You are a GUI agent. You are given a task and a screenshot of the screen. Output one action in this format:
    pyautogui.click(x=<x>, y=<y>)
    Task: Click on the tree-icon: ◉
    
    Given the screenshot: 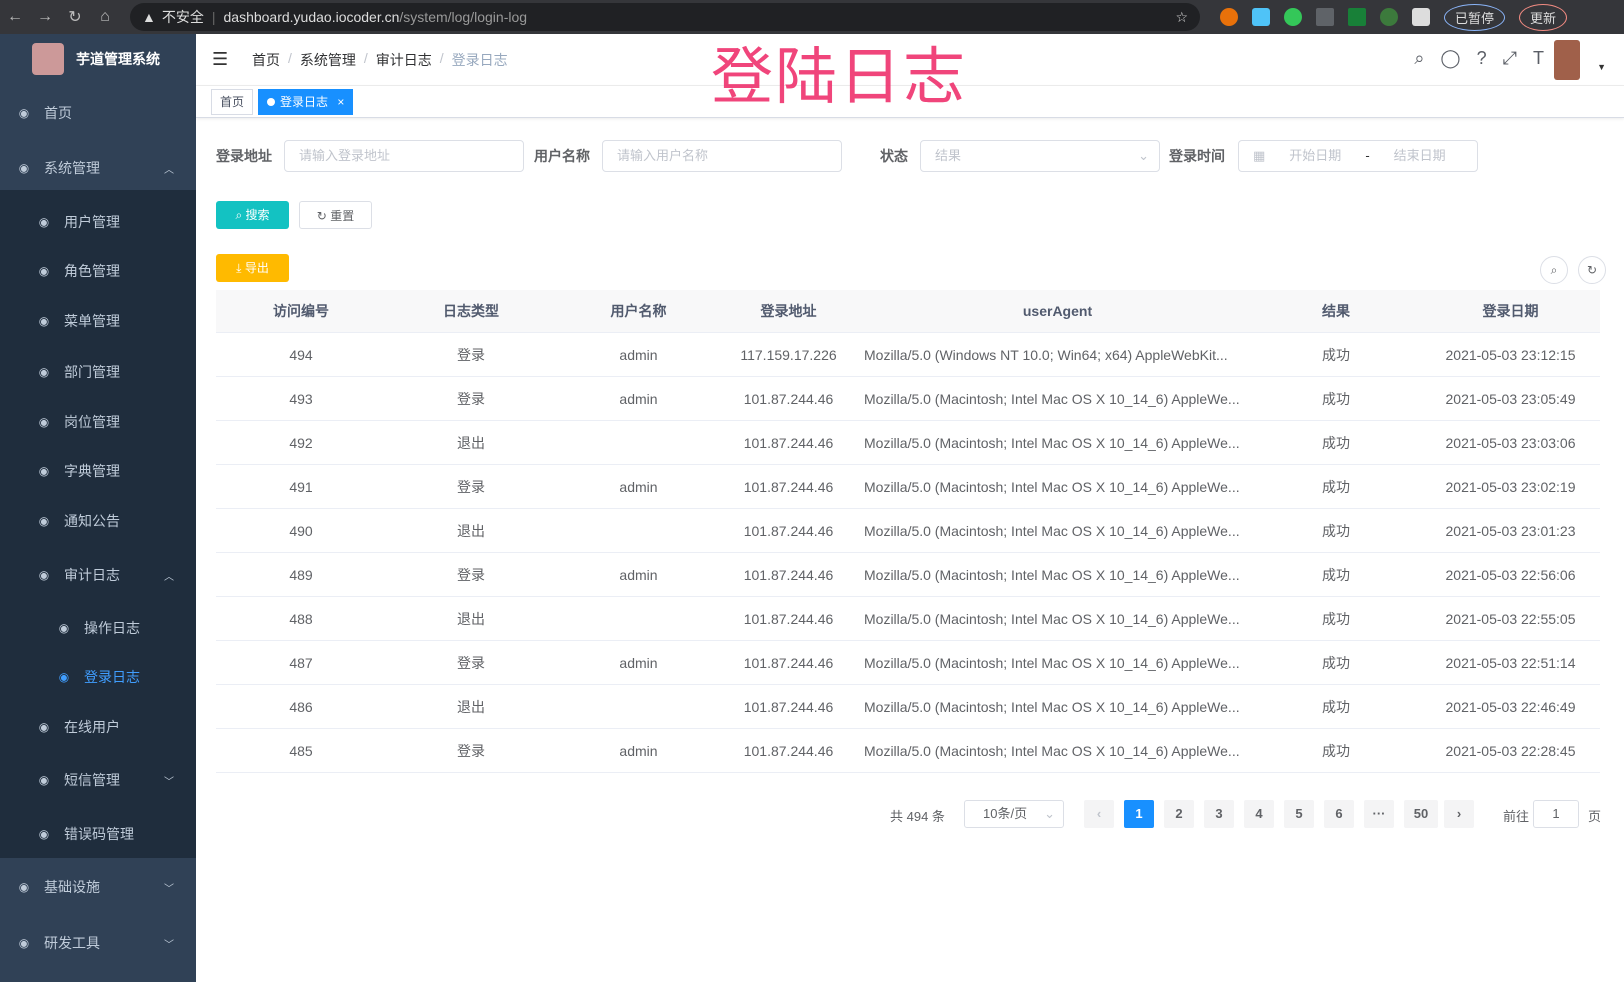 What is the action you would take?
    pyautogui.click(x=44, y=372)
    